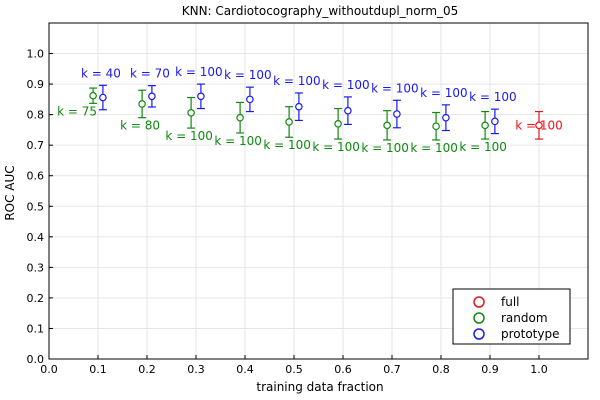 The width and height of the screenshot is (600, 400). I want to click on legend-label-full: full, so click(510, 302).